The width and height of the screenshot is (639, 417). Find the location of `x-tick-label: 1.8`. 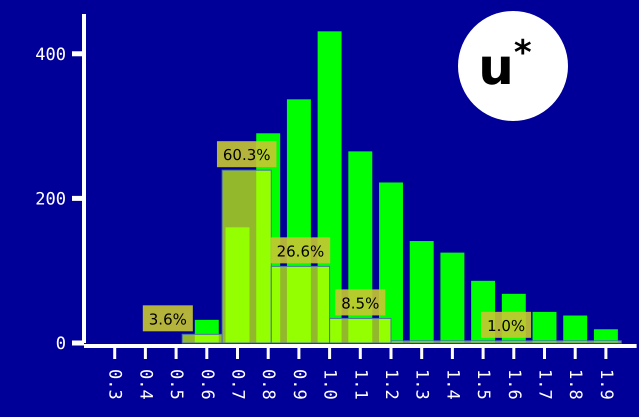

x-tick-label: 1.8 is located at coordinates (575, 384).